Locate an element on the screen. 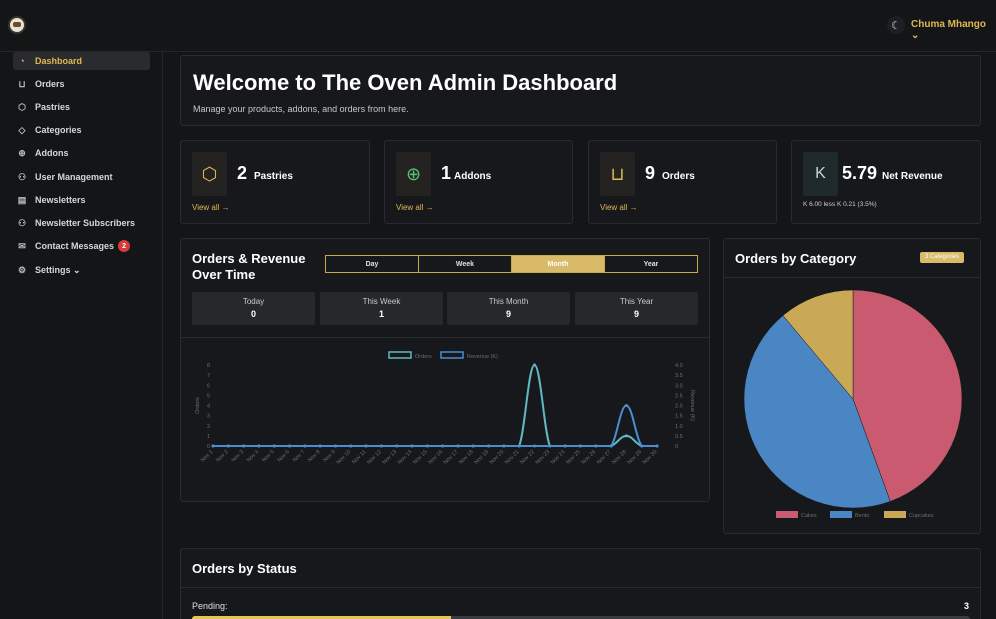 This screenshot has width=996, height=619. x-tick-label: Nov 11 is located at coordinates (359, 457).